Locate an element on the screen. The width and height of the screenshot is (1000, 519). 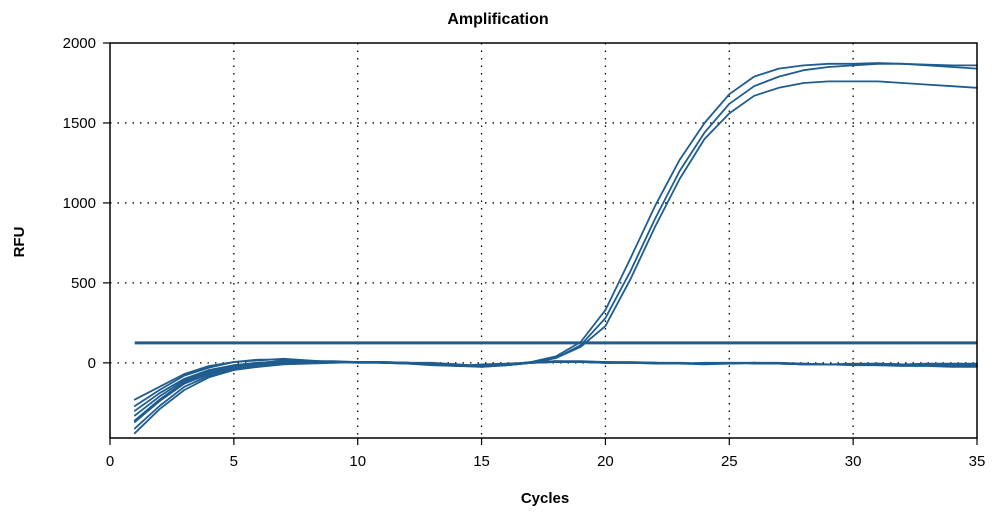
y-axis-label: RFU is located at coordinates (19, 242).